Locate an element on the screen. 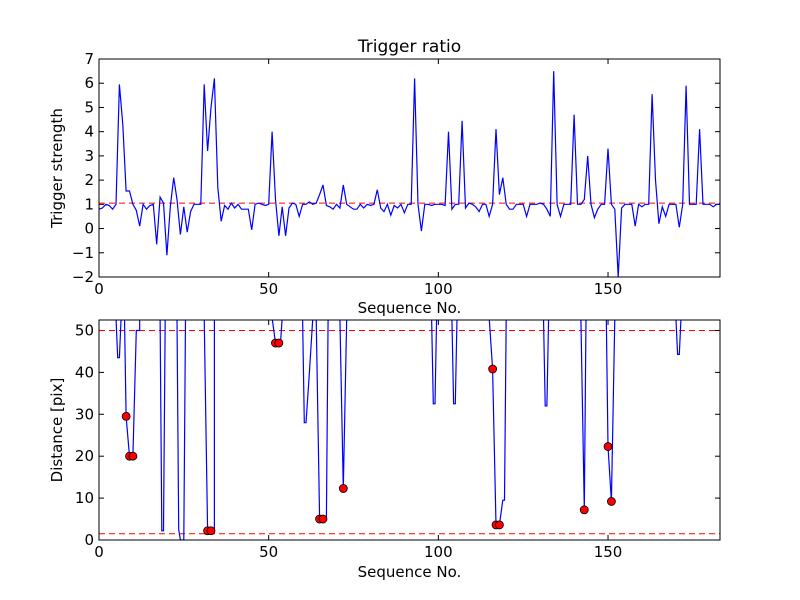  top-chart-title: Trigger ratio is located at coordinates (409, 47).